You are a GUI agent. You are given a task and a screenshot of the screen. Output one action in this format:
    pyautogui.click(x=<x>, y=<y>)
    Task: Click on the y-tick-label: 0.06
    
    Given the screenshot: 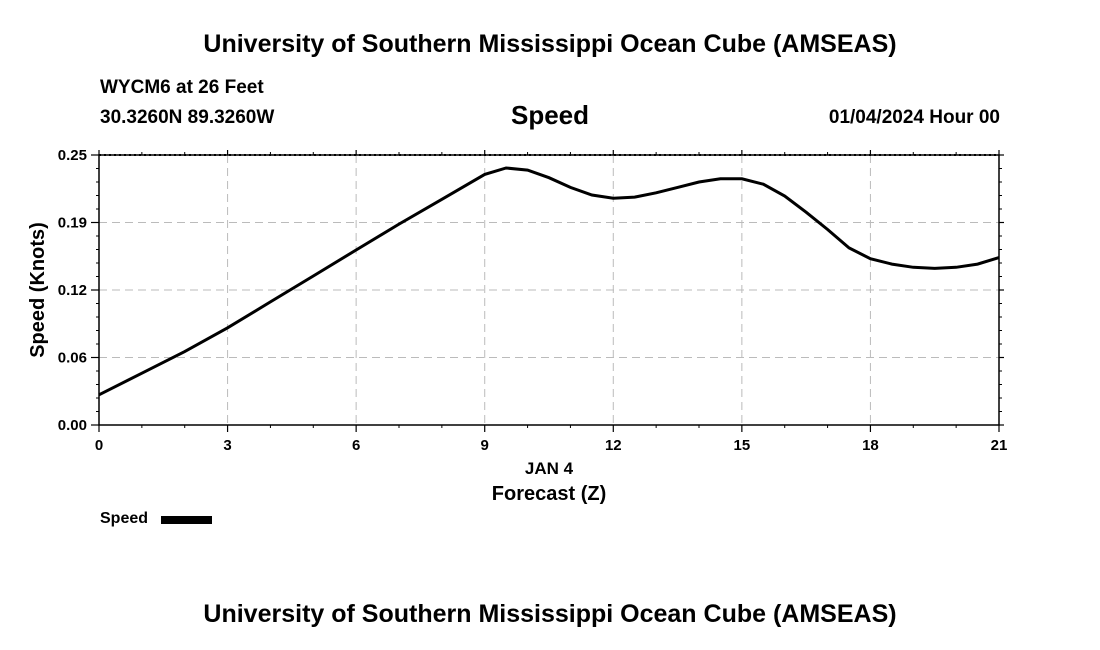 What is the action you would take?
    pyautogui.click(x=72, y=358)
    